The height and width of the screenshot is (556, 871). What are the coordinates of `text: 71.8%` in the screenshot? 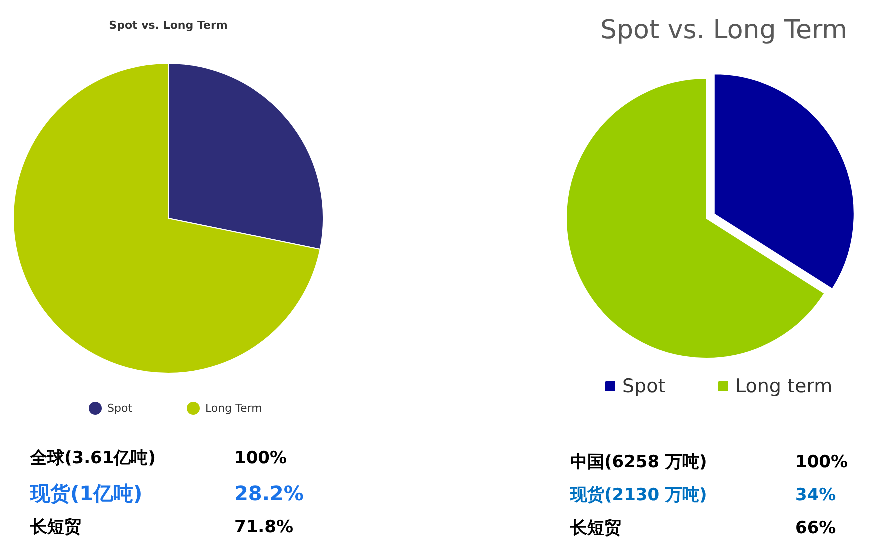 It's located at (264, 528).